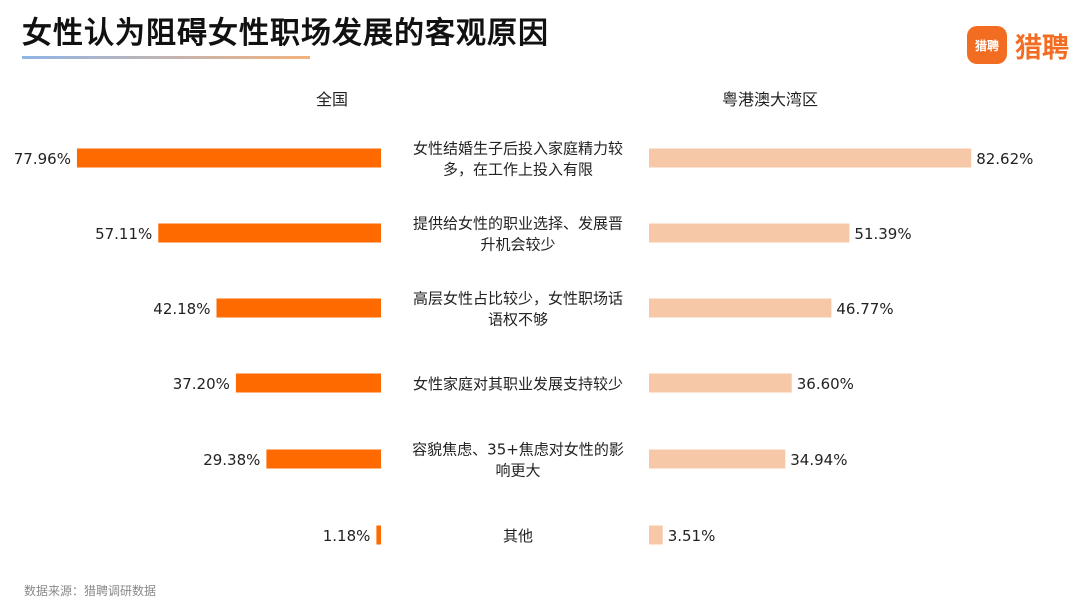 The height and width of the screenshot is (605, 1080). I want to click on category-label-4-line-1: 响更大, so click(517, 471).